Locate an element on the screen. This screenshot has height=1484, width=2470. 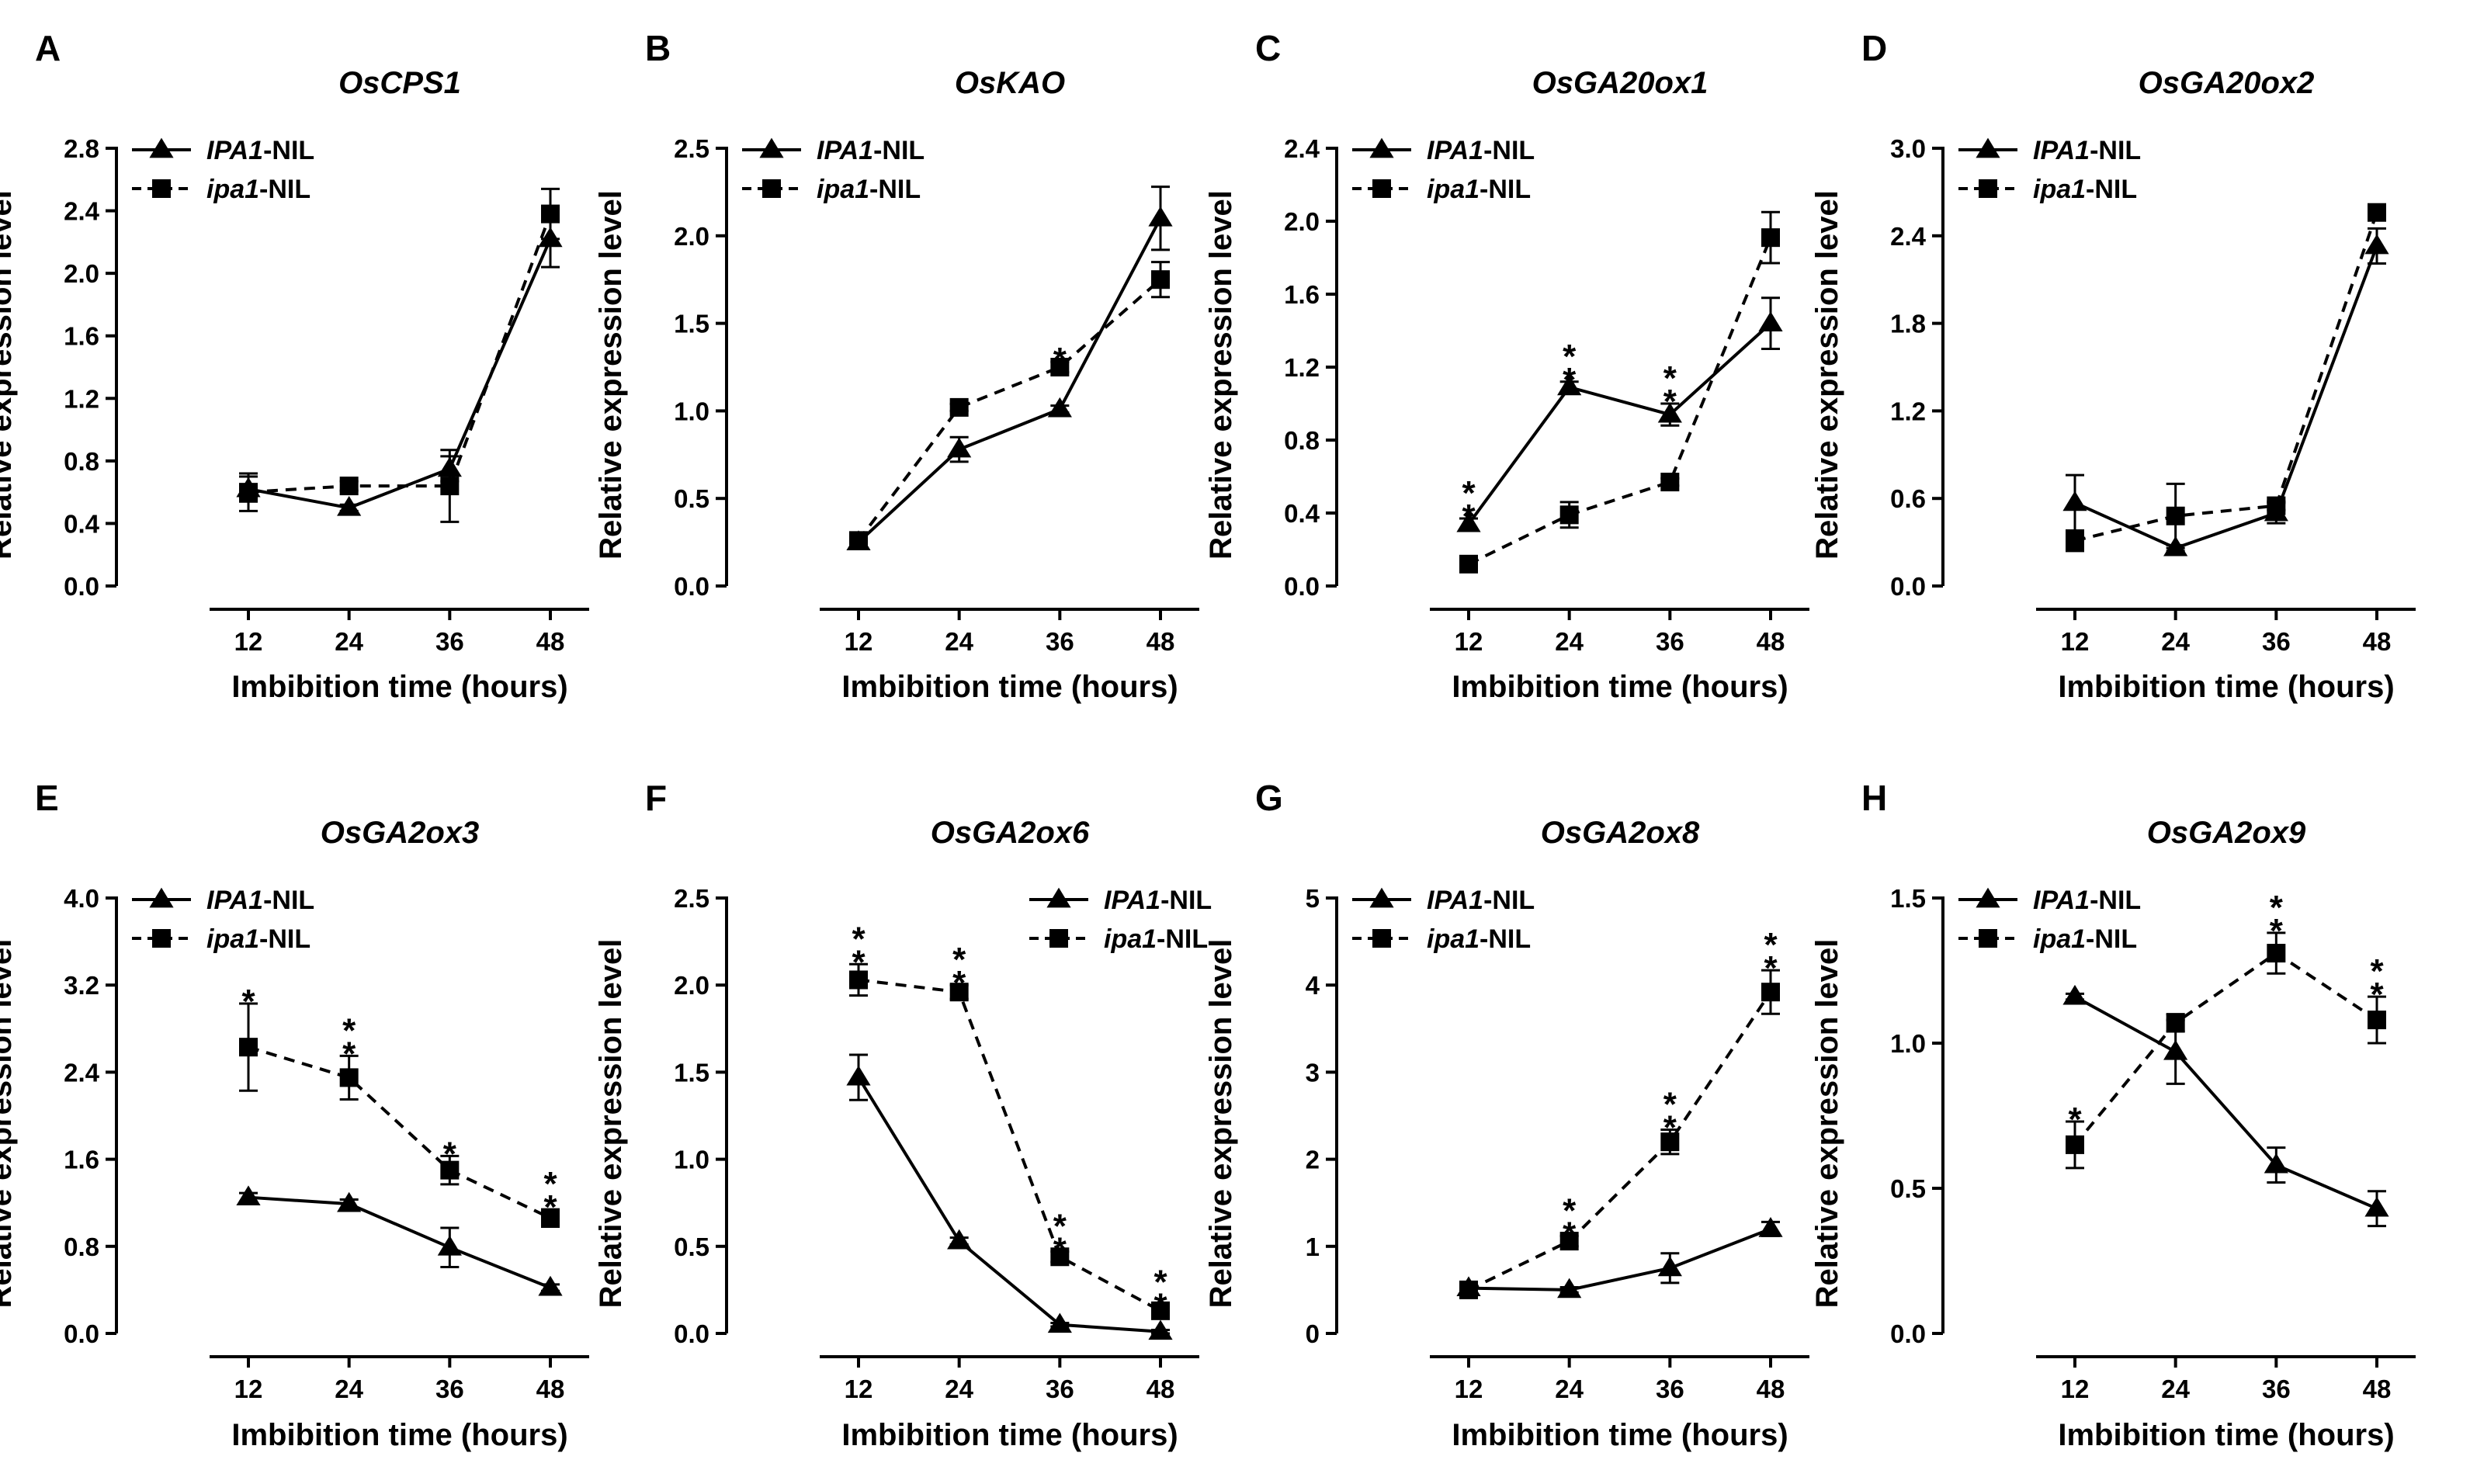
y-tick-label: 1.6 is located at coordinates (81, 1160).